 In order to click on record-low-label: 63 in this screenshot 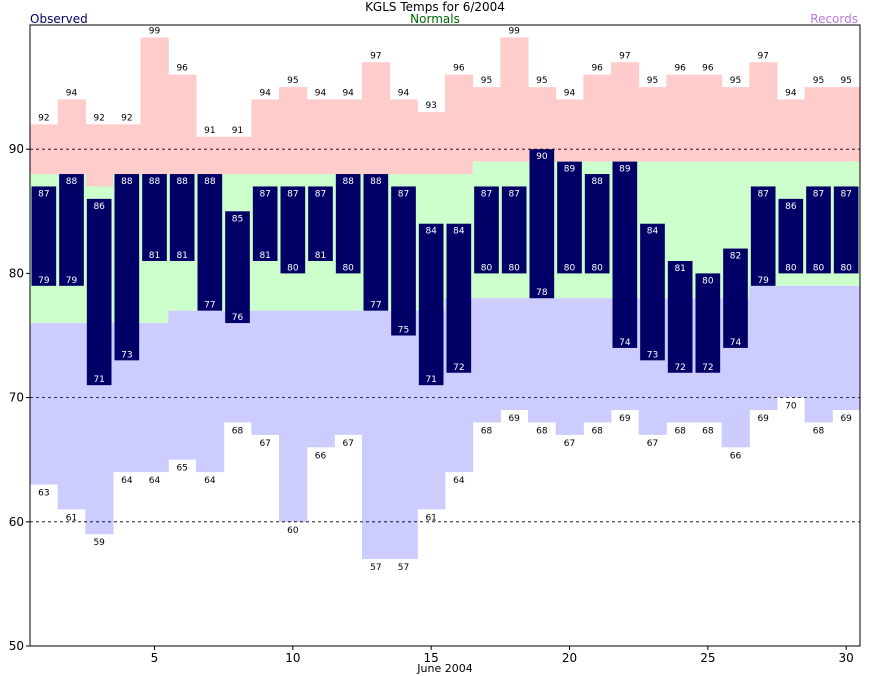, I will do `click(43, 494)`.